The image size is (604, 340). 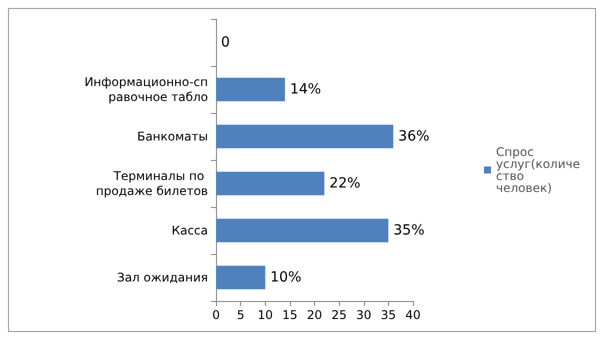 What do you see at coordinates (190, 231) in the screenshot?
I see `y-tick-label: Касса` at bounding box center [190, 231].